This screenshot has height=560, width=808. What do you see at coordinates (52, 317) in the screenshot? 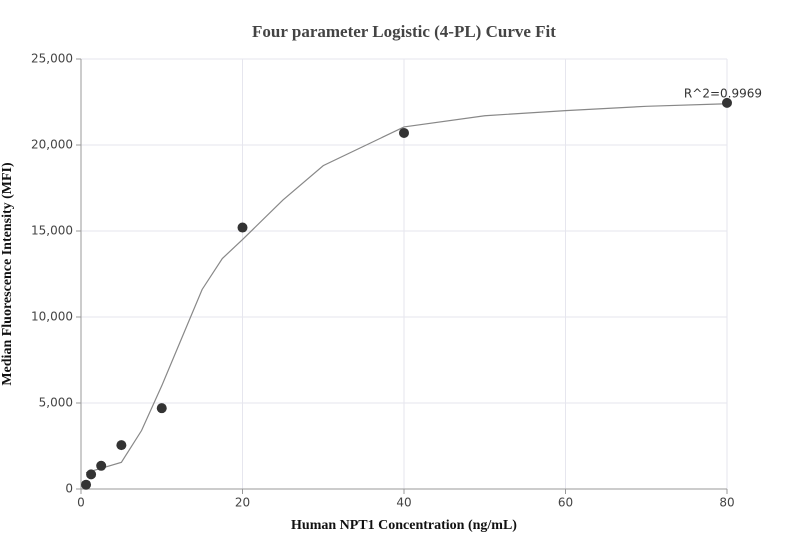
I see `y-tick-label: 10,000` at bounding box center [52, 317].